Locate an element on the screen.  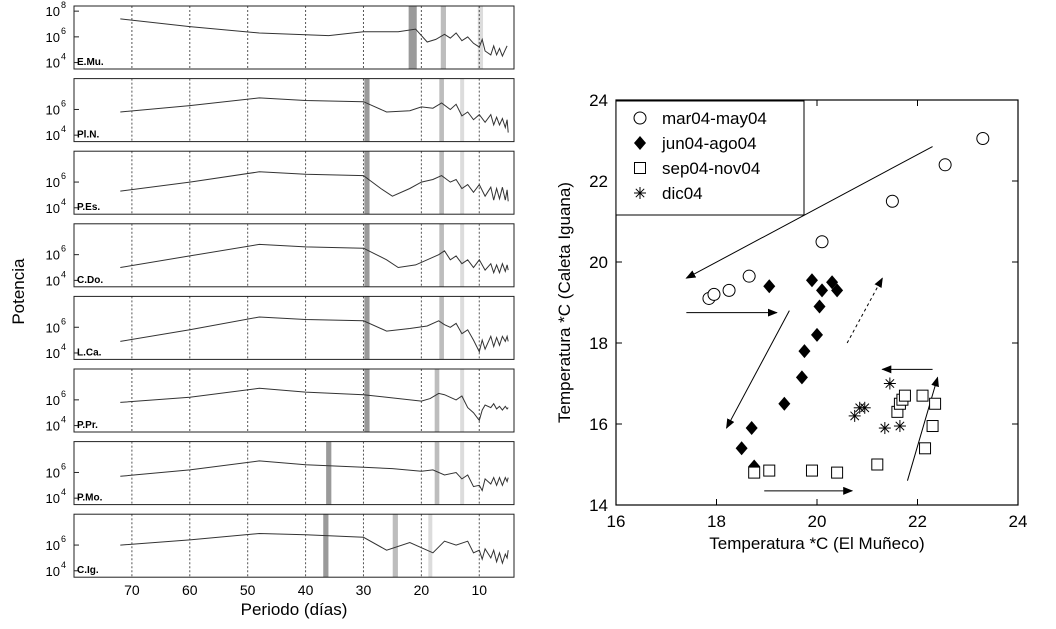
station-label: C.Do. is located at coordinates (90, 280).